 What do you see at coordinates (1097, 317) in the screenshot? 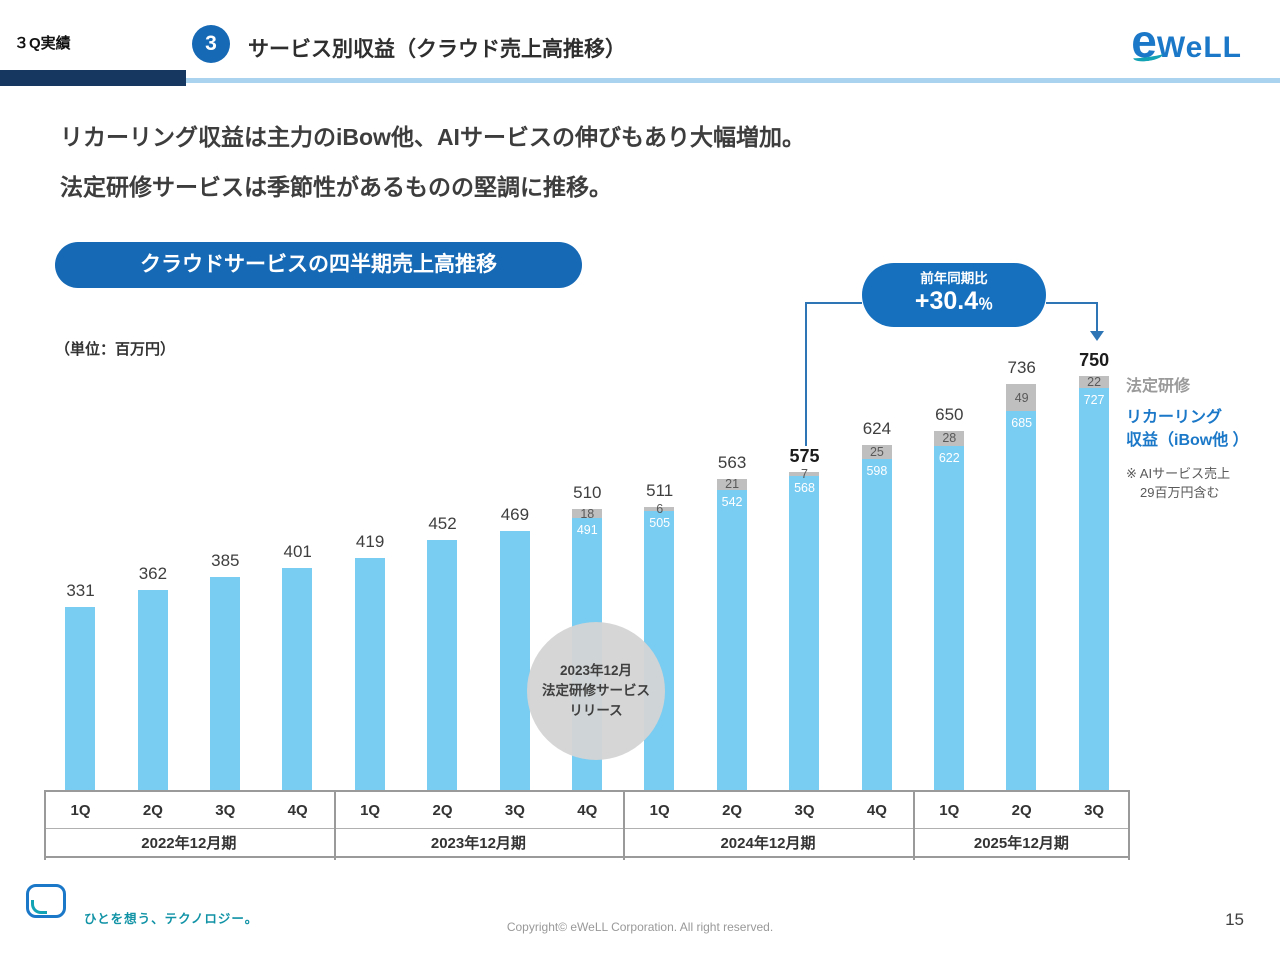
I see `callout-connector-right-vertical` at bounding box center [1097, 317].